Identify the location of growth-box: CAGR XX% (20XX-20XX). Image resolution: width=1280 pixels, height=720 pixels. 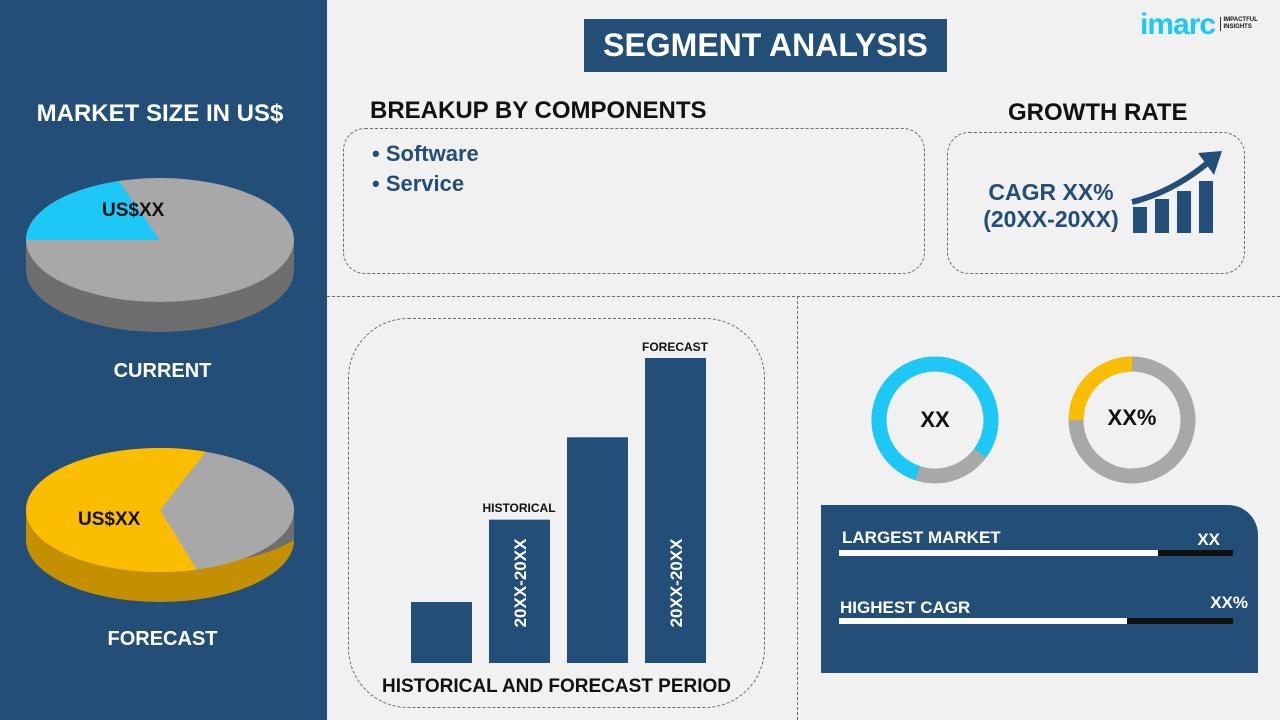
(1096, 203).